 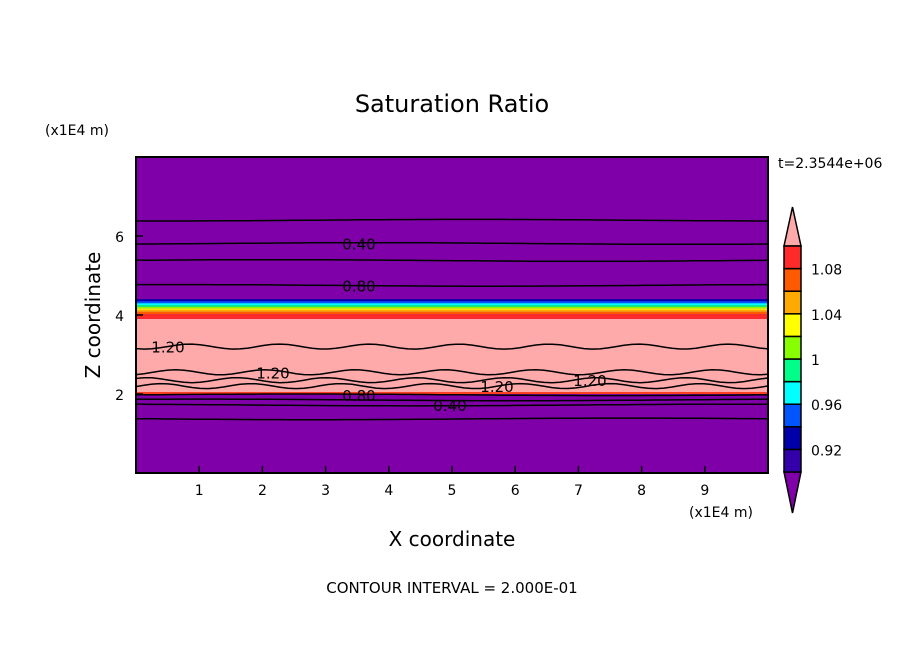 What do you see at coordinates (826, 271) in the screenshot?
I see `colorbar-tick-label: 1.08` at bounding box center [826, 271].